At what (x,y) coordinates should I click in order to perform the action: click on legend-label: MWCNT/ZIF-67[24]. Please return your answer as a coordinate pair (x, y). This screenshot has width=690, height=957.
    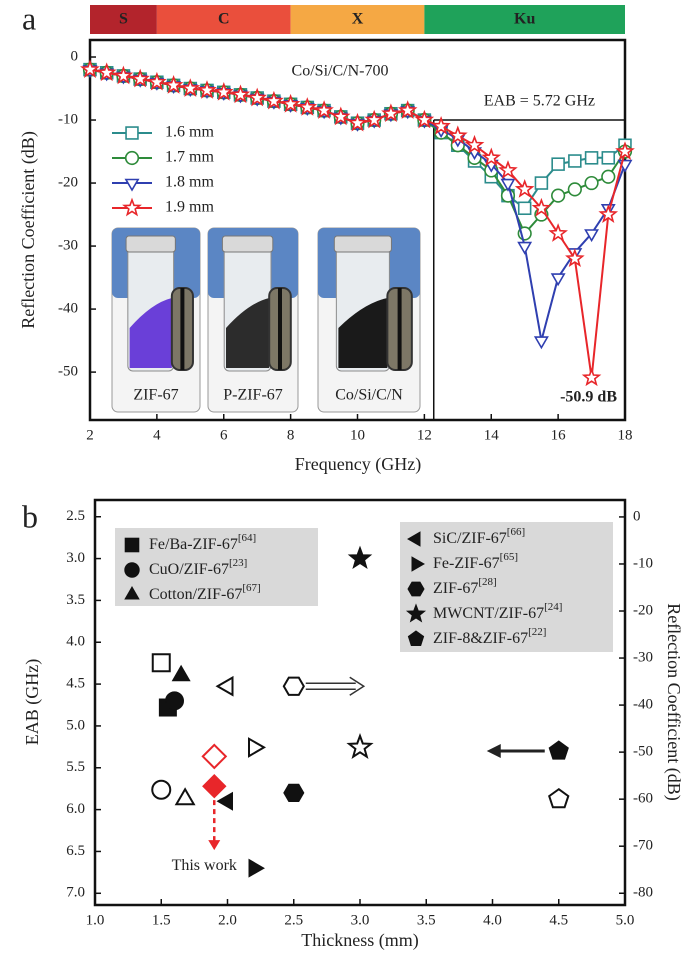
    Looking at the image, I should click on (497, 611).